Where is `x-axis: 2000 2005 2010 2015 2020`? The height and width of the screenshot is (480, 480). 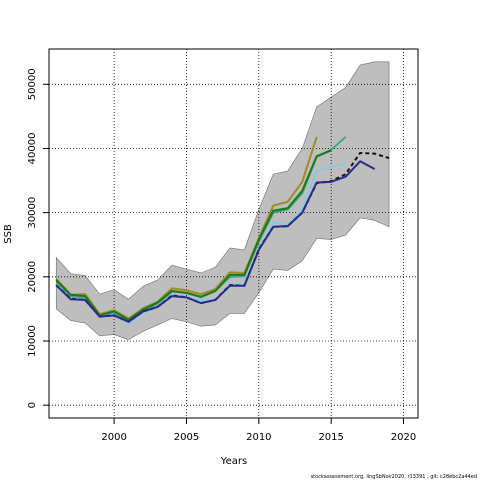 x-axis: 2000 2005 2010 2015 2020 is located at coordinates (258, 430).